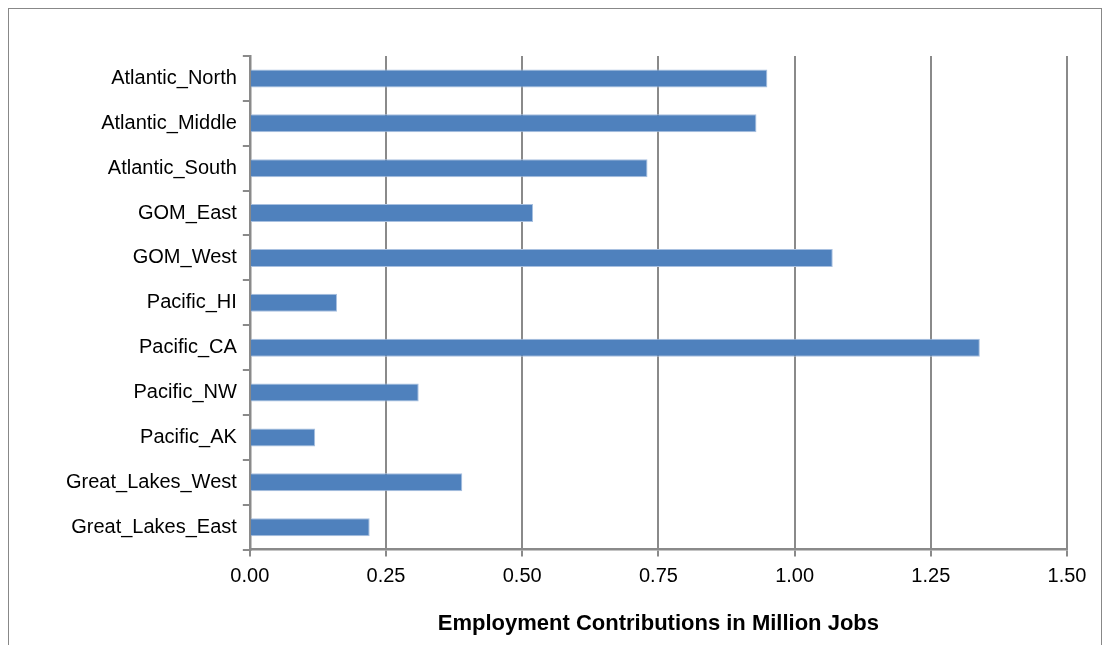 The height and width of the screenshot is (645, 1107). Describe the element at coordinates (658, 575) in the screenshot. I see `x-tick-label: 0.75` at that location.